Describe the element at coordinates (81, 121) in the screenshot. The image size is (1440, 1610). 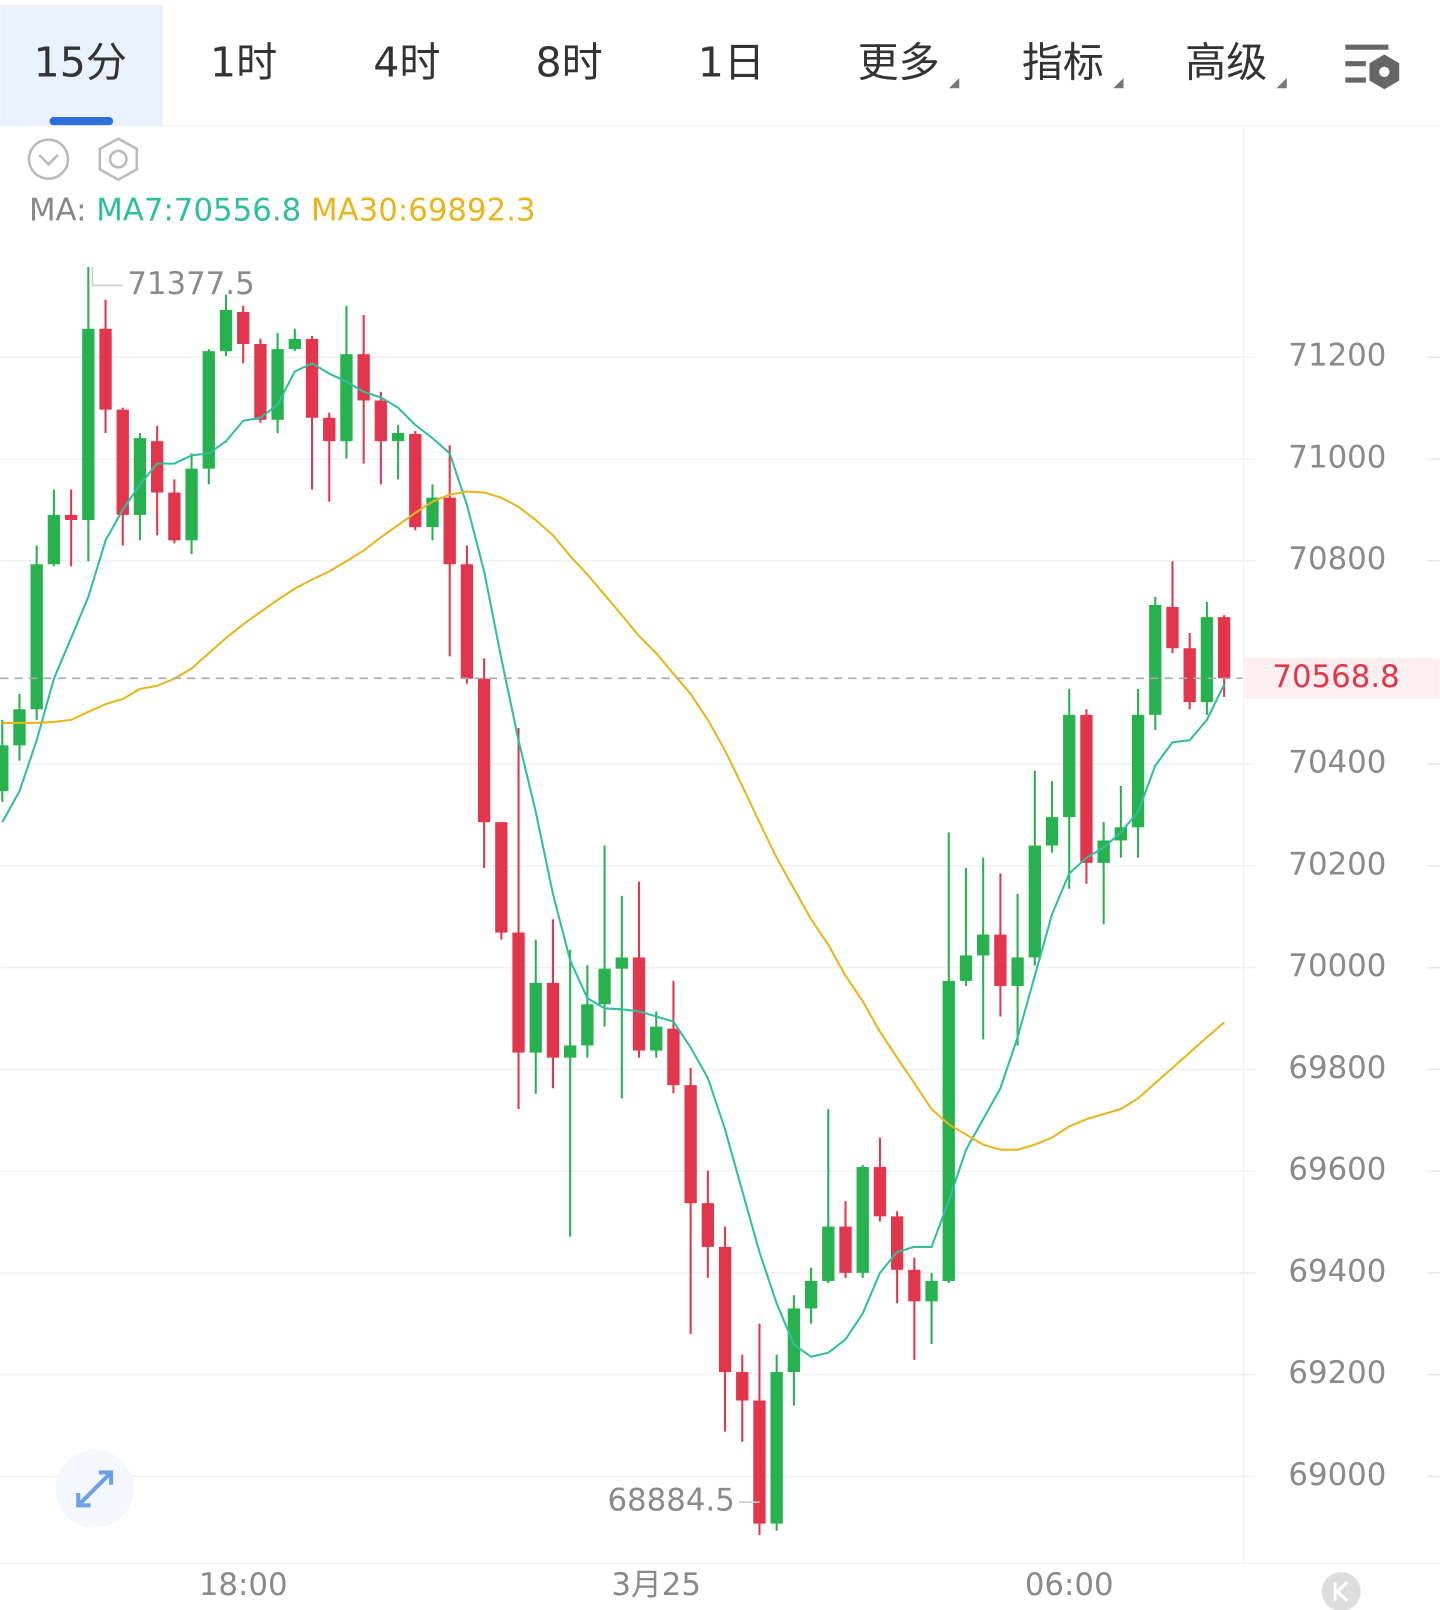
I see `active-tab-indicator` at that location.